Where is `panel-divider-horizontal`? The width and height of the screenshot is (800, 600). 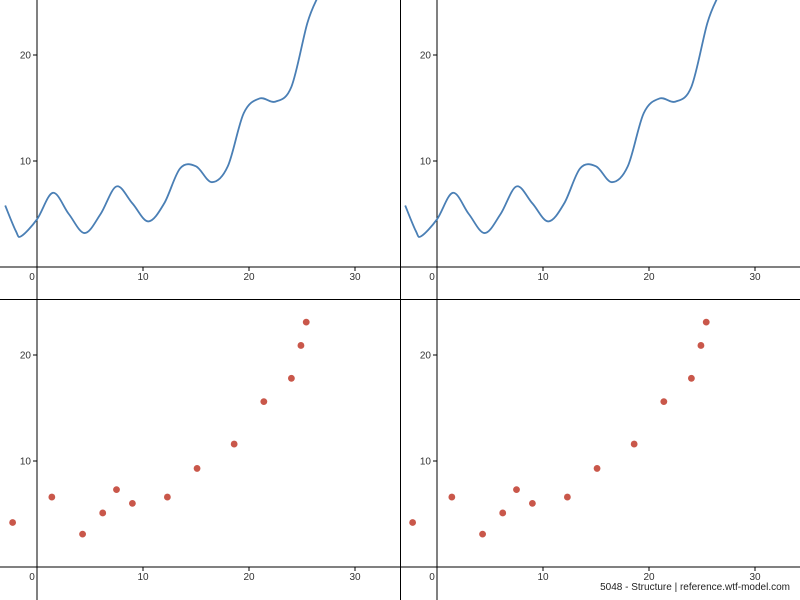 panel-divider-horizontal is located at coordinates (400, 299).